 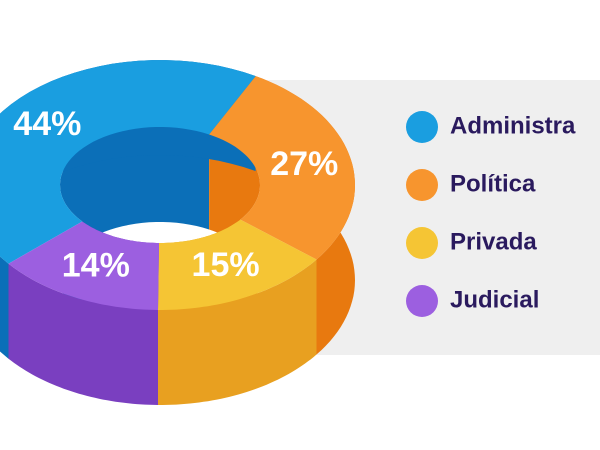 I want to click on data-label: 15%, so click(x=226, y=265).